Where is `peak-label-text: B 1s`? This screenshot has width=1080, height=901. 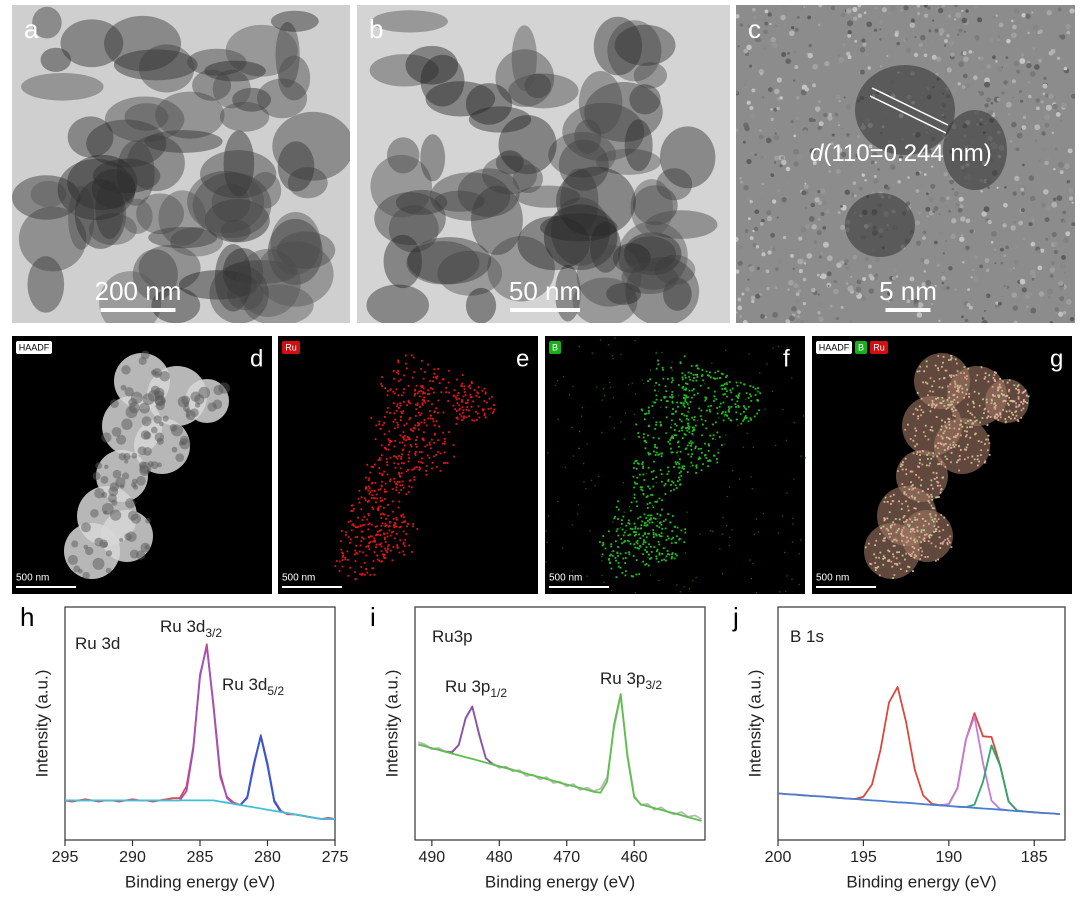 peak-label-text: B 1s is located at coordinates (807, 636).